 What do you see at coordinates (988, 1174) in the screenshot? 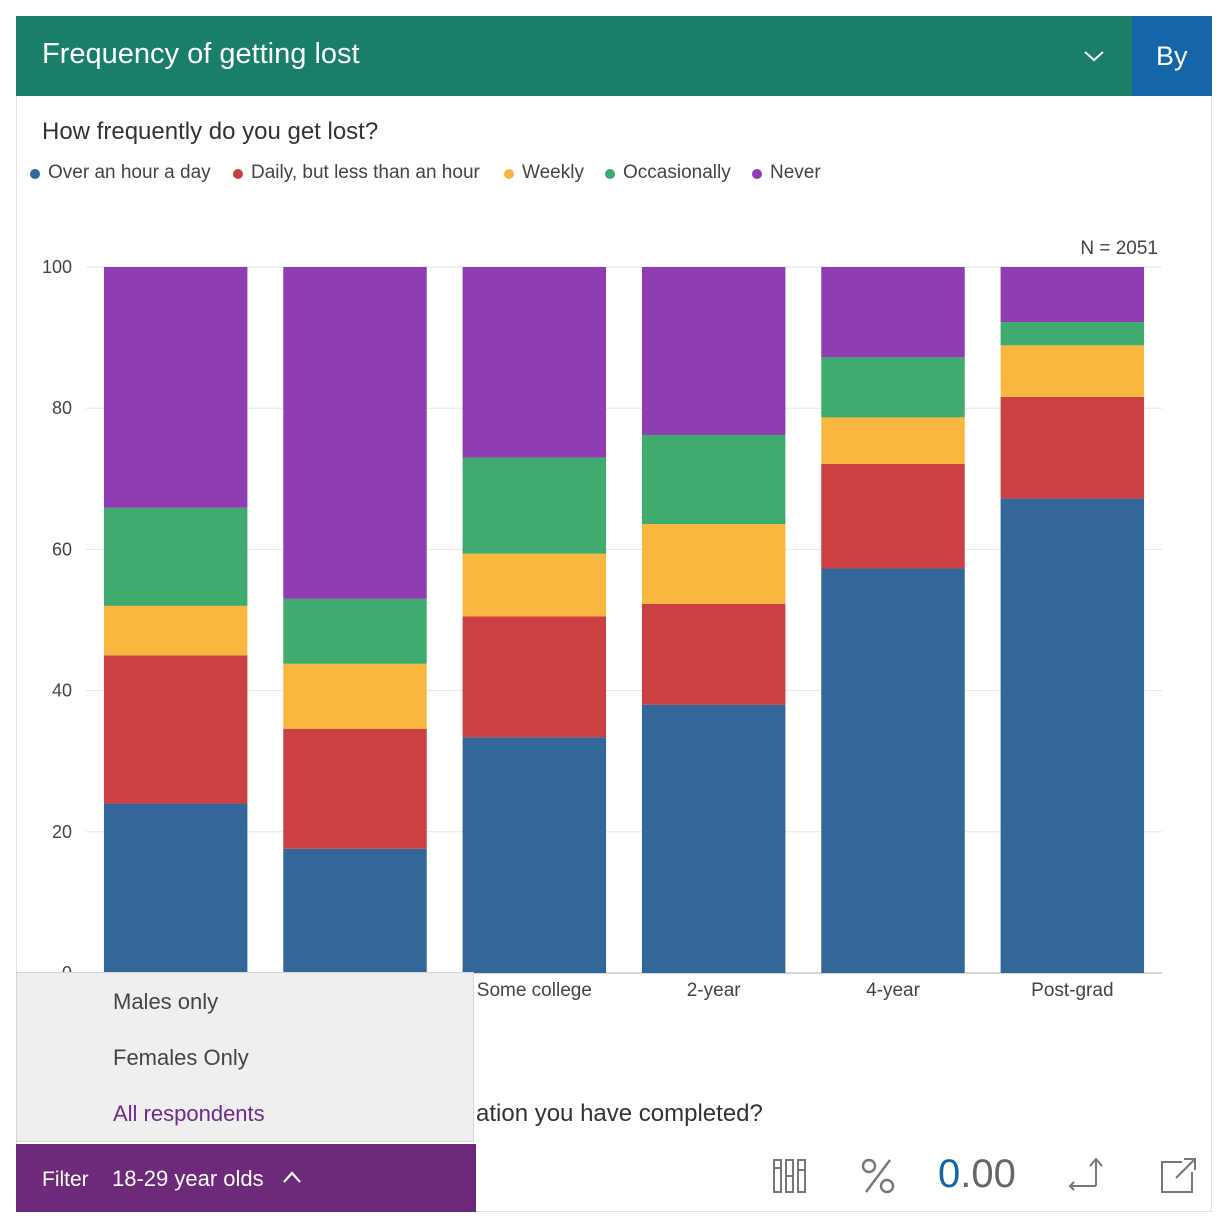
I see `decimals-rest: .00` at bounding box center [988, 1174].